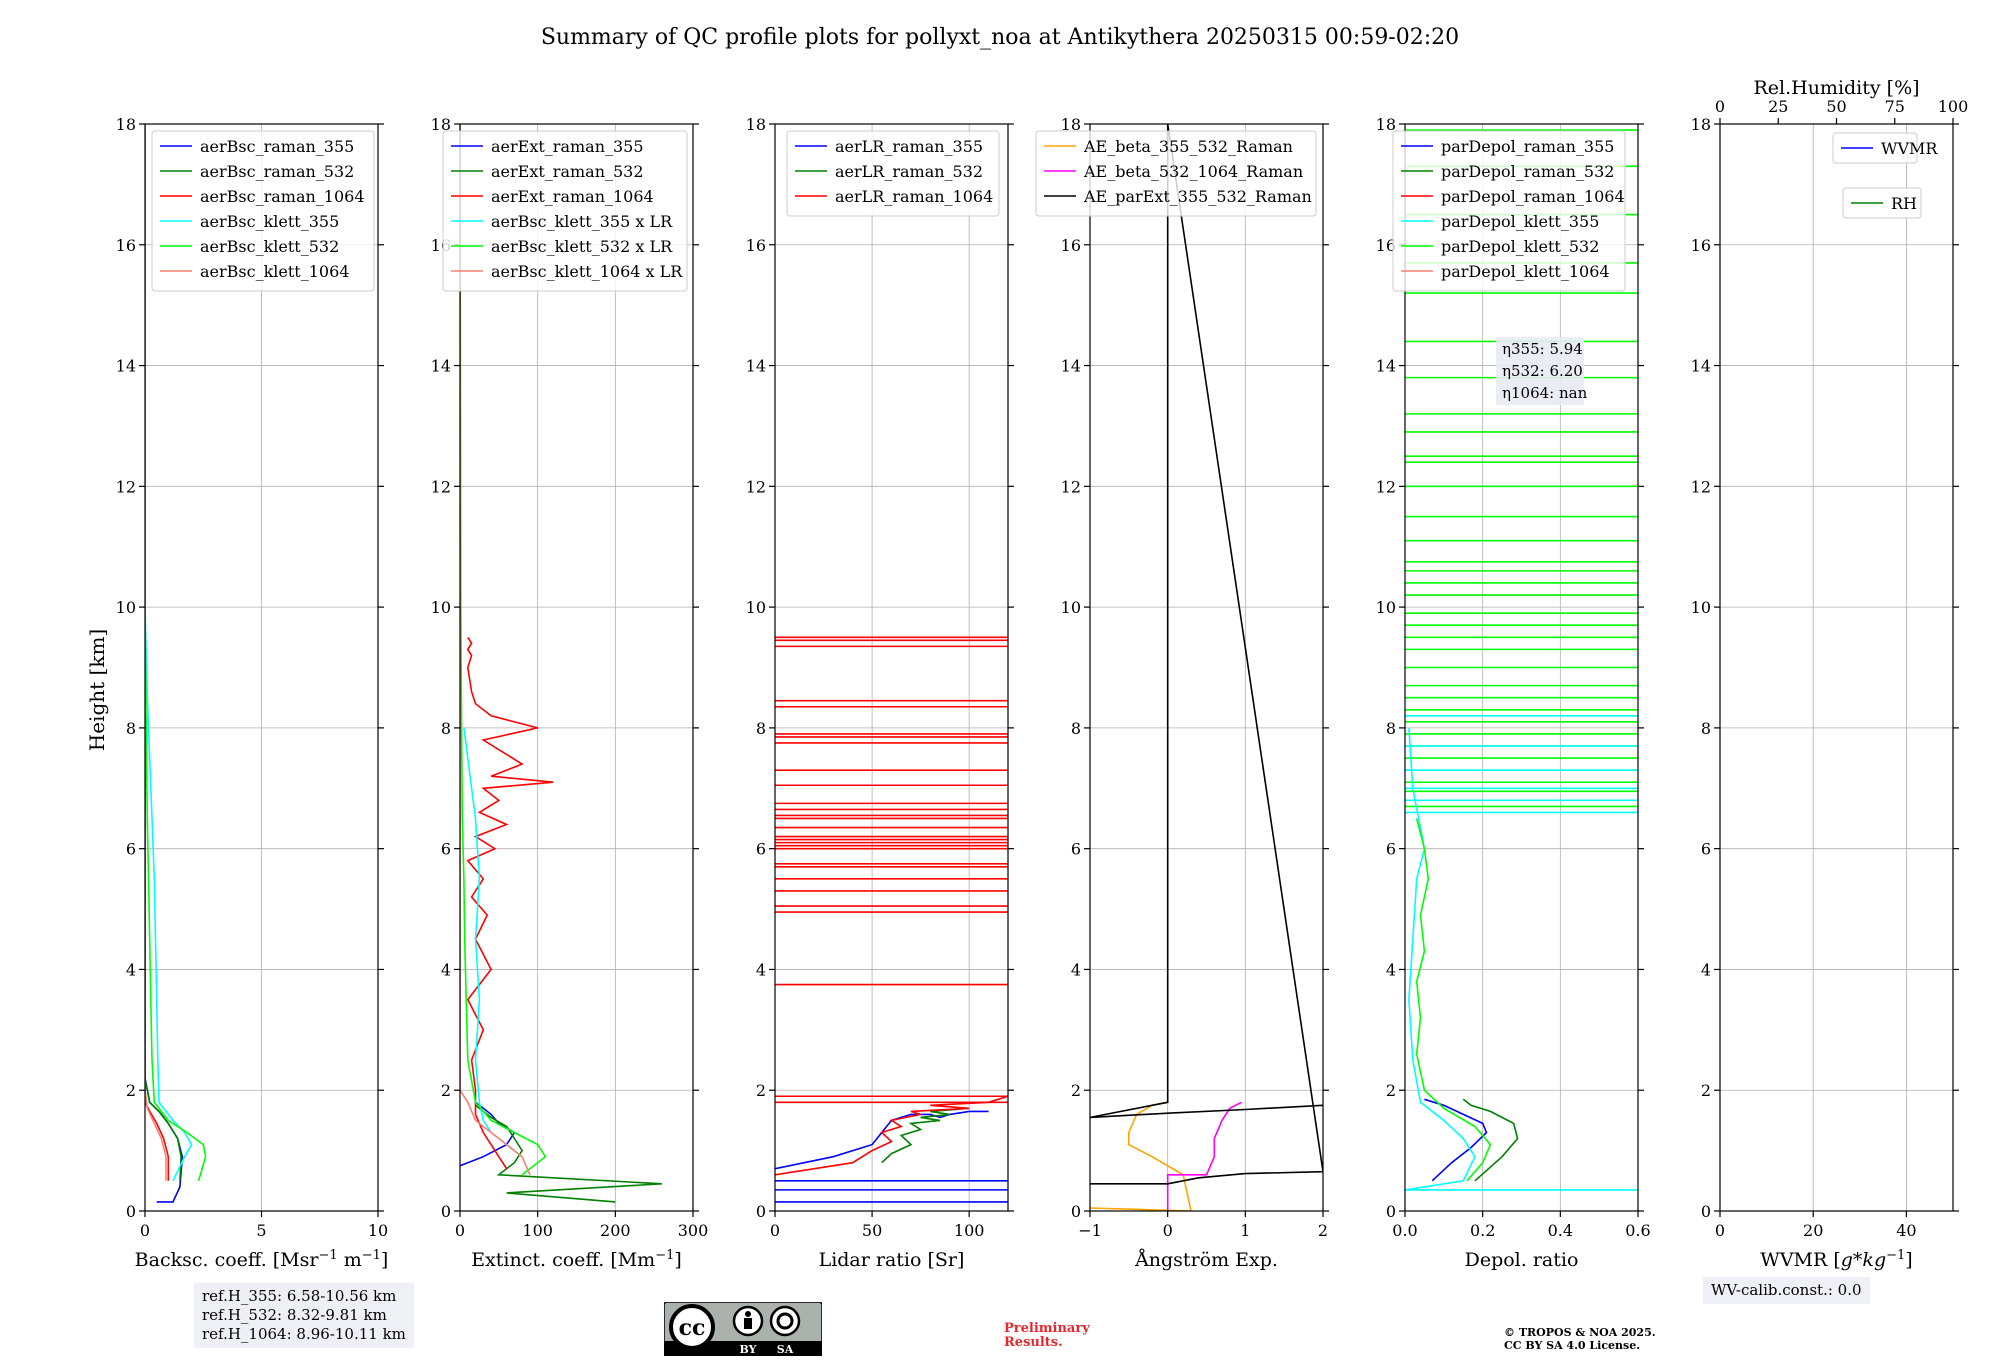 The width and height of the screenshot is (2000, 1360). What do you see at coordinates (1520, 221) in the screenshot?
I see `legend-label-parDepol_klett_355: parDepol_klett_355` at bounding box center [1520, 221].